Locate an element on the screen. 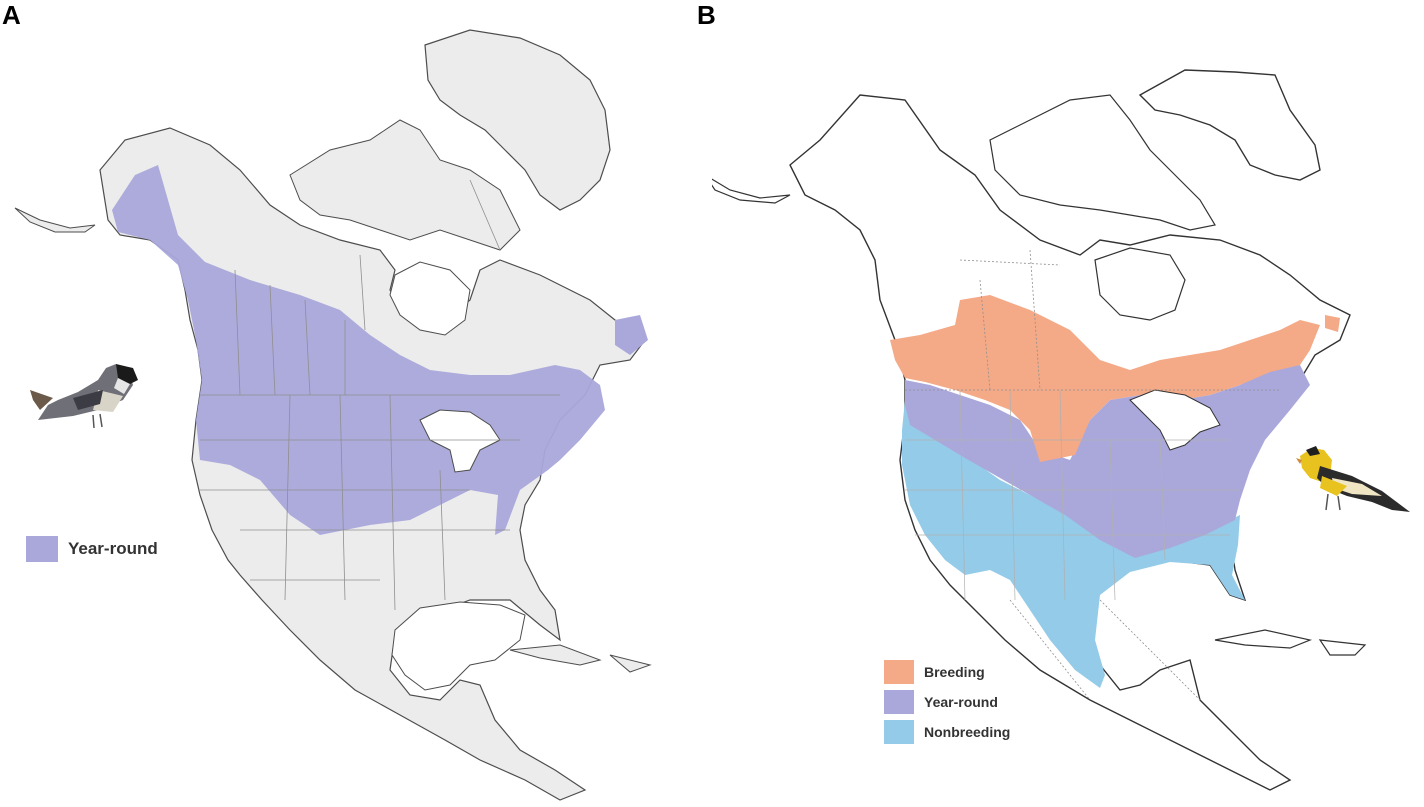 Image resolution: width=1424 pixels, height=807 pixels. greenland-outline is located at coordinates (1229, 125).